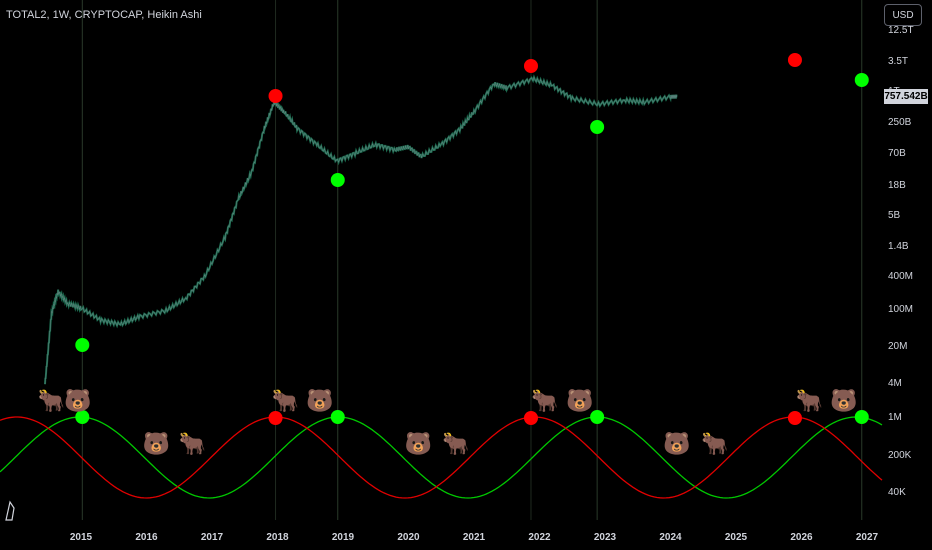  Describe the element at coordinates (212, 537) in the screenshot. I see `x-tick-label: 2017` at that location.